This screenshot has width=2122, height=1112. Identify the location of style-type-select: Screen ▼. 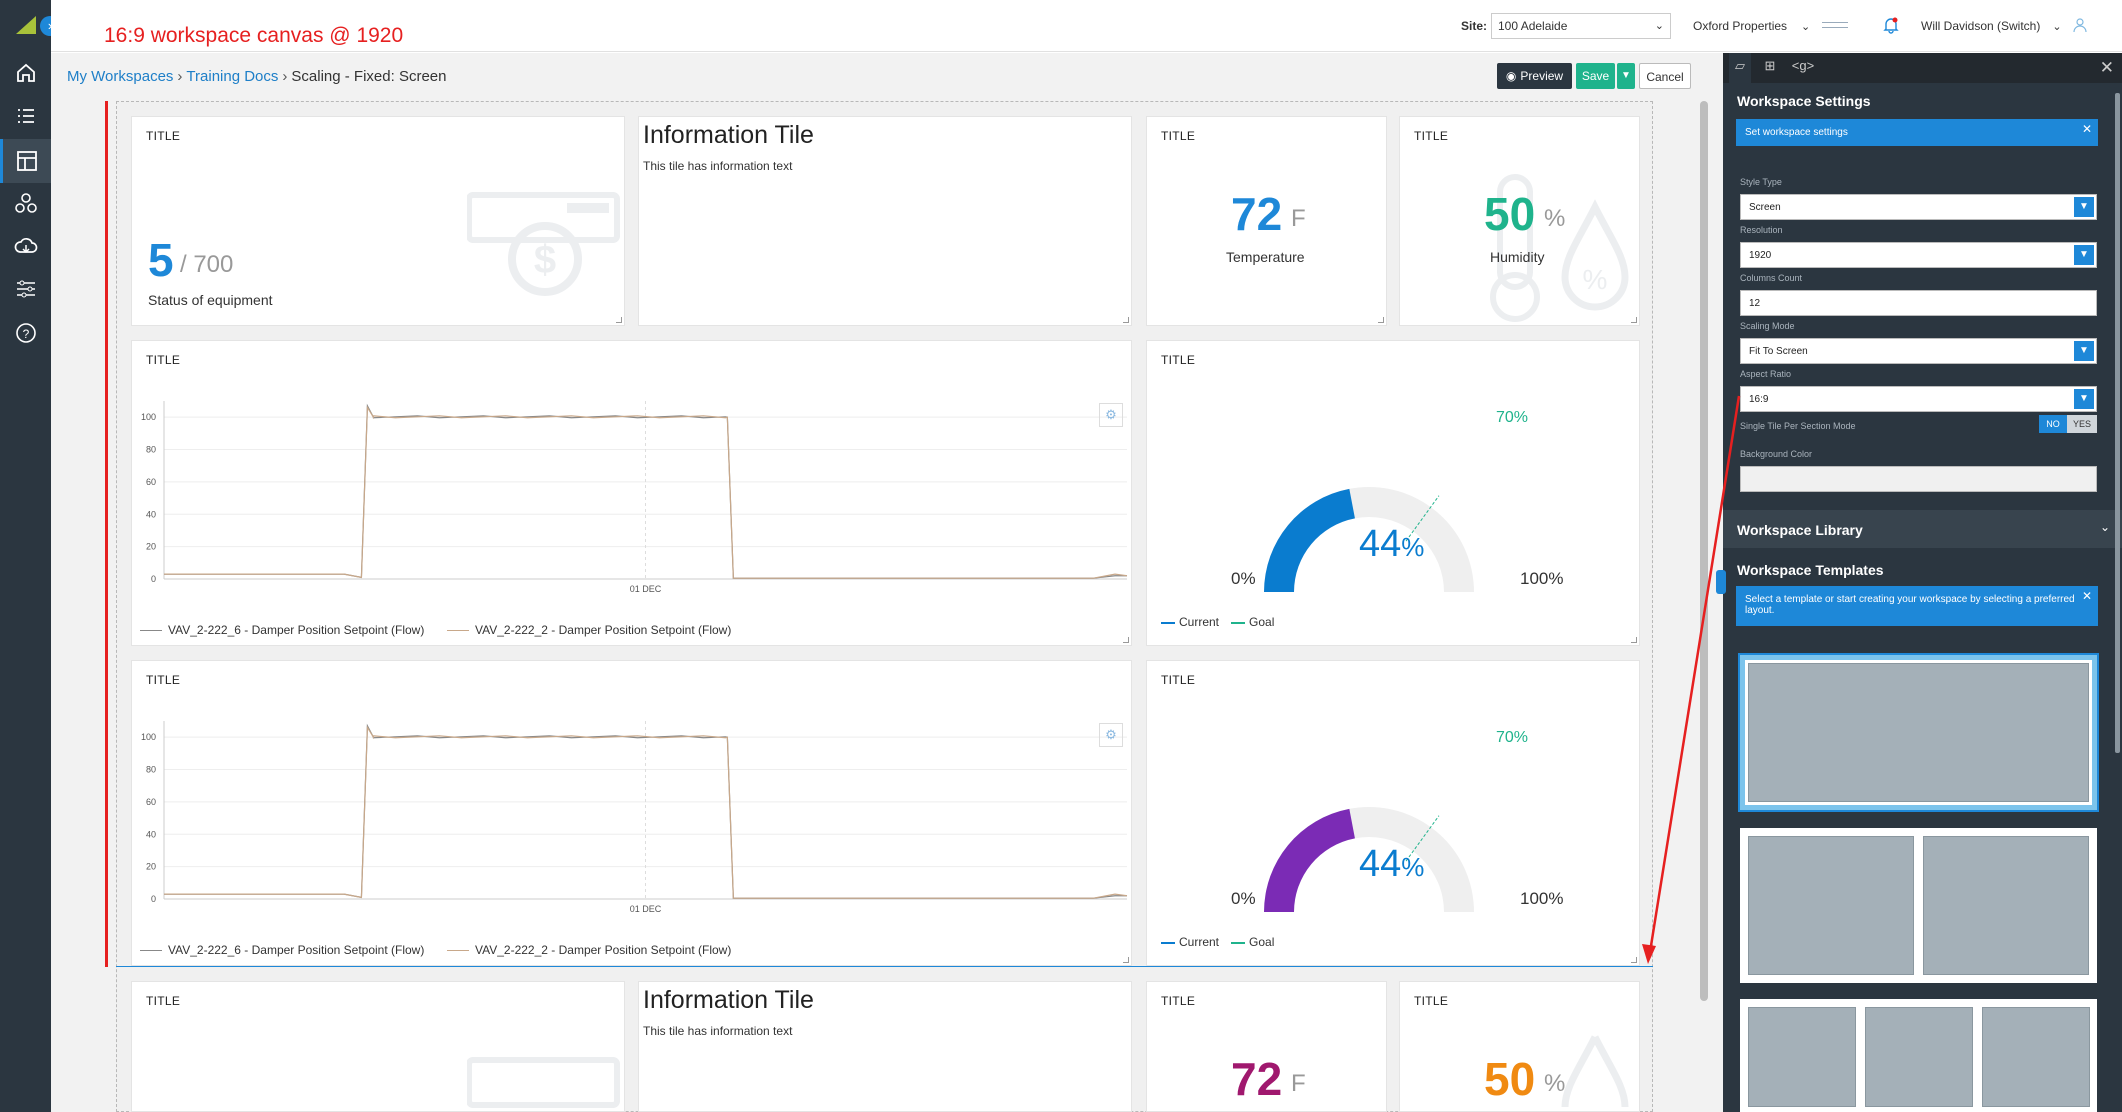
(1918, 207).